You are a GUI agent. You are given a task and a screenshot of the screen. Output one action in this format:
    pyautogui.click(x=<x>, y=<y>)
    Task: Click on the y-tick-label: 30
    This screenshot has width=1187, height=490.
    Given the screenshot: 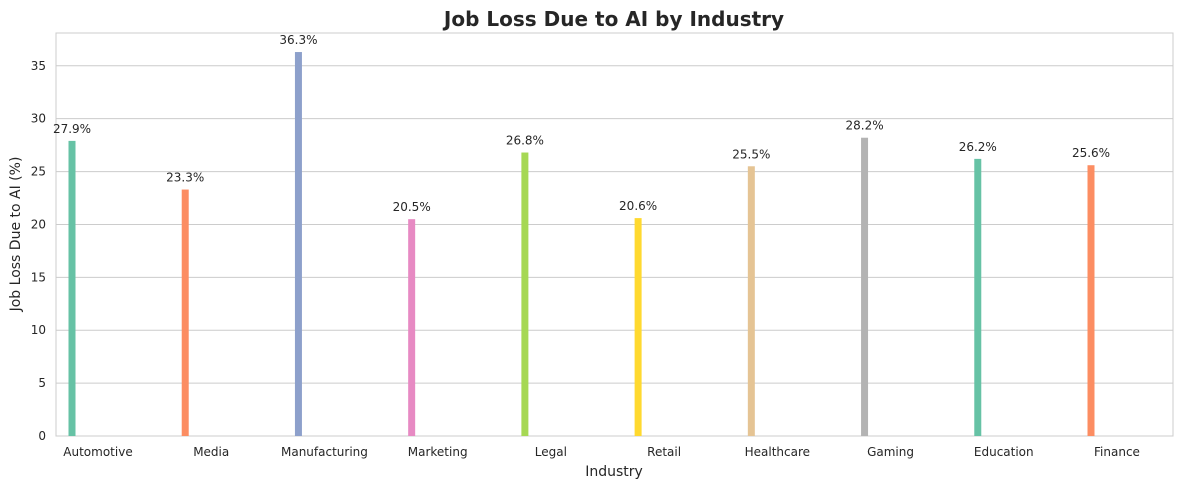 What is the action you would take?
    pyautogui.click(x=38, y=119)
    